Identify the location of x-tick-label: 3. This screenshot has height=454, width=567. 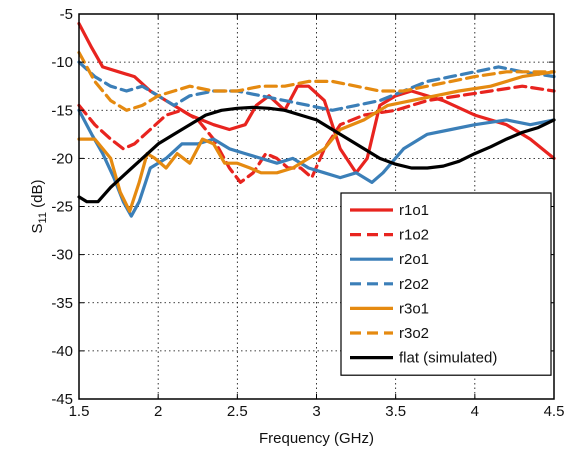
(316, 411).